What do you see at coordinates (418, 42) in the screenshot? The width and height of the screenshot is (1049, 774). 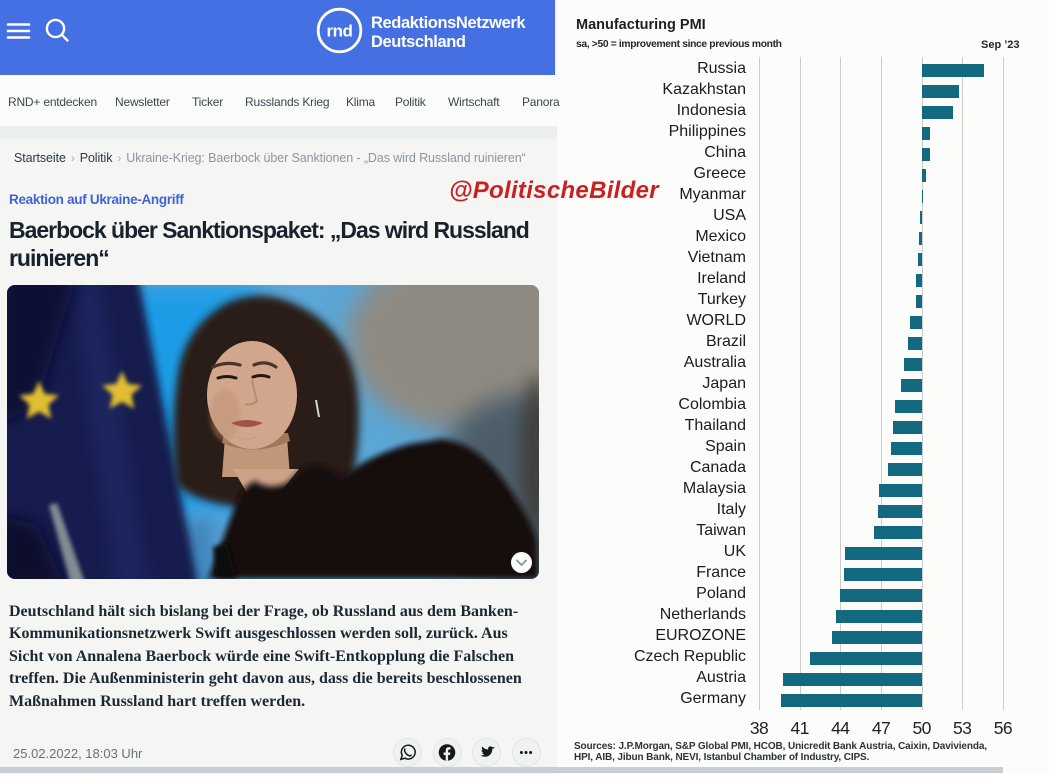 I see `svg-text: Deutschland` at bounding box center [418, 42].